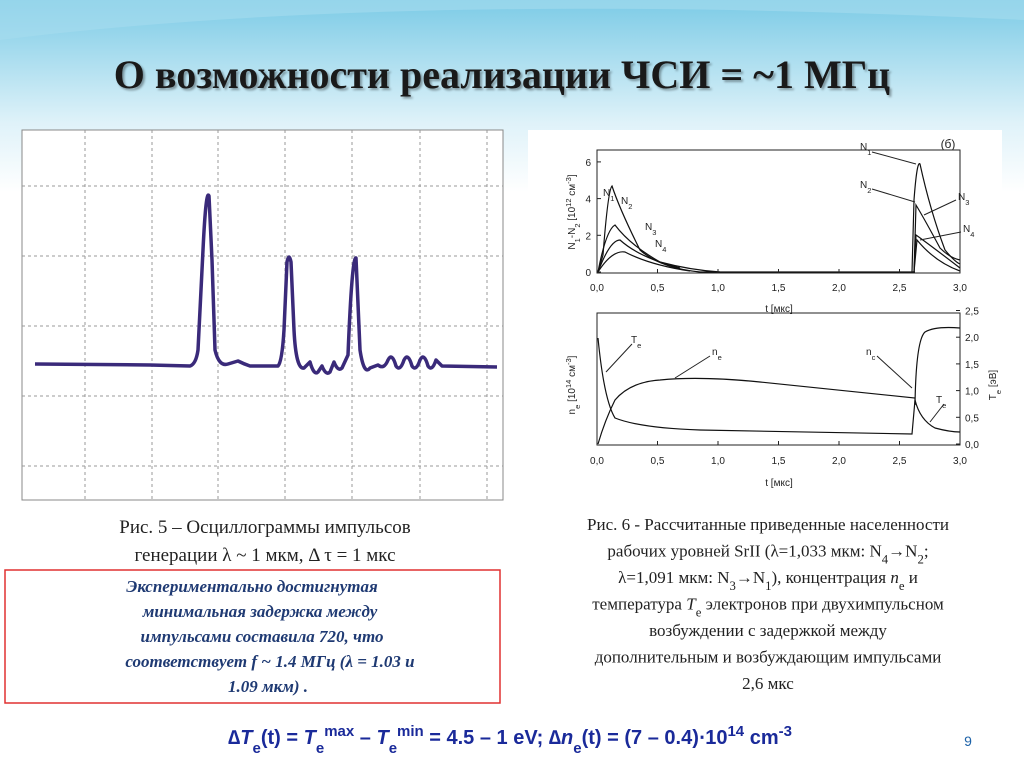 The image size is (1024, 768). I want to click on text-run-sup: -3, so click(785, 731).